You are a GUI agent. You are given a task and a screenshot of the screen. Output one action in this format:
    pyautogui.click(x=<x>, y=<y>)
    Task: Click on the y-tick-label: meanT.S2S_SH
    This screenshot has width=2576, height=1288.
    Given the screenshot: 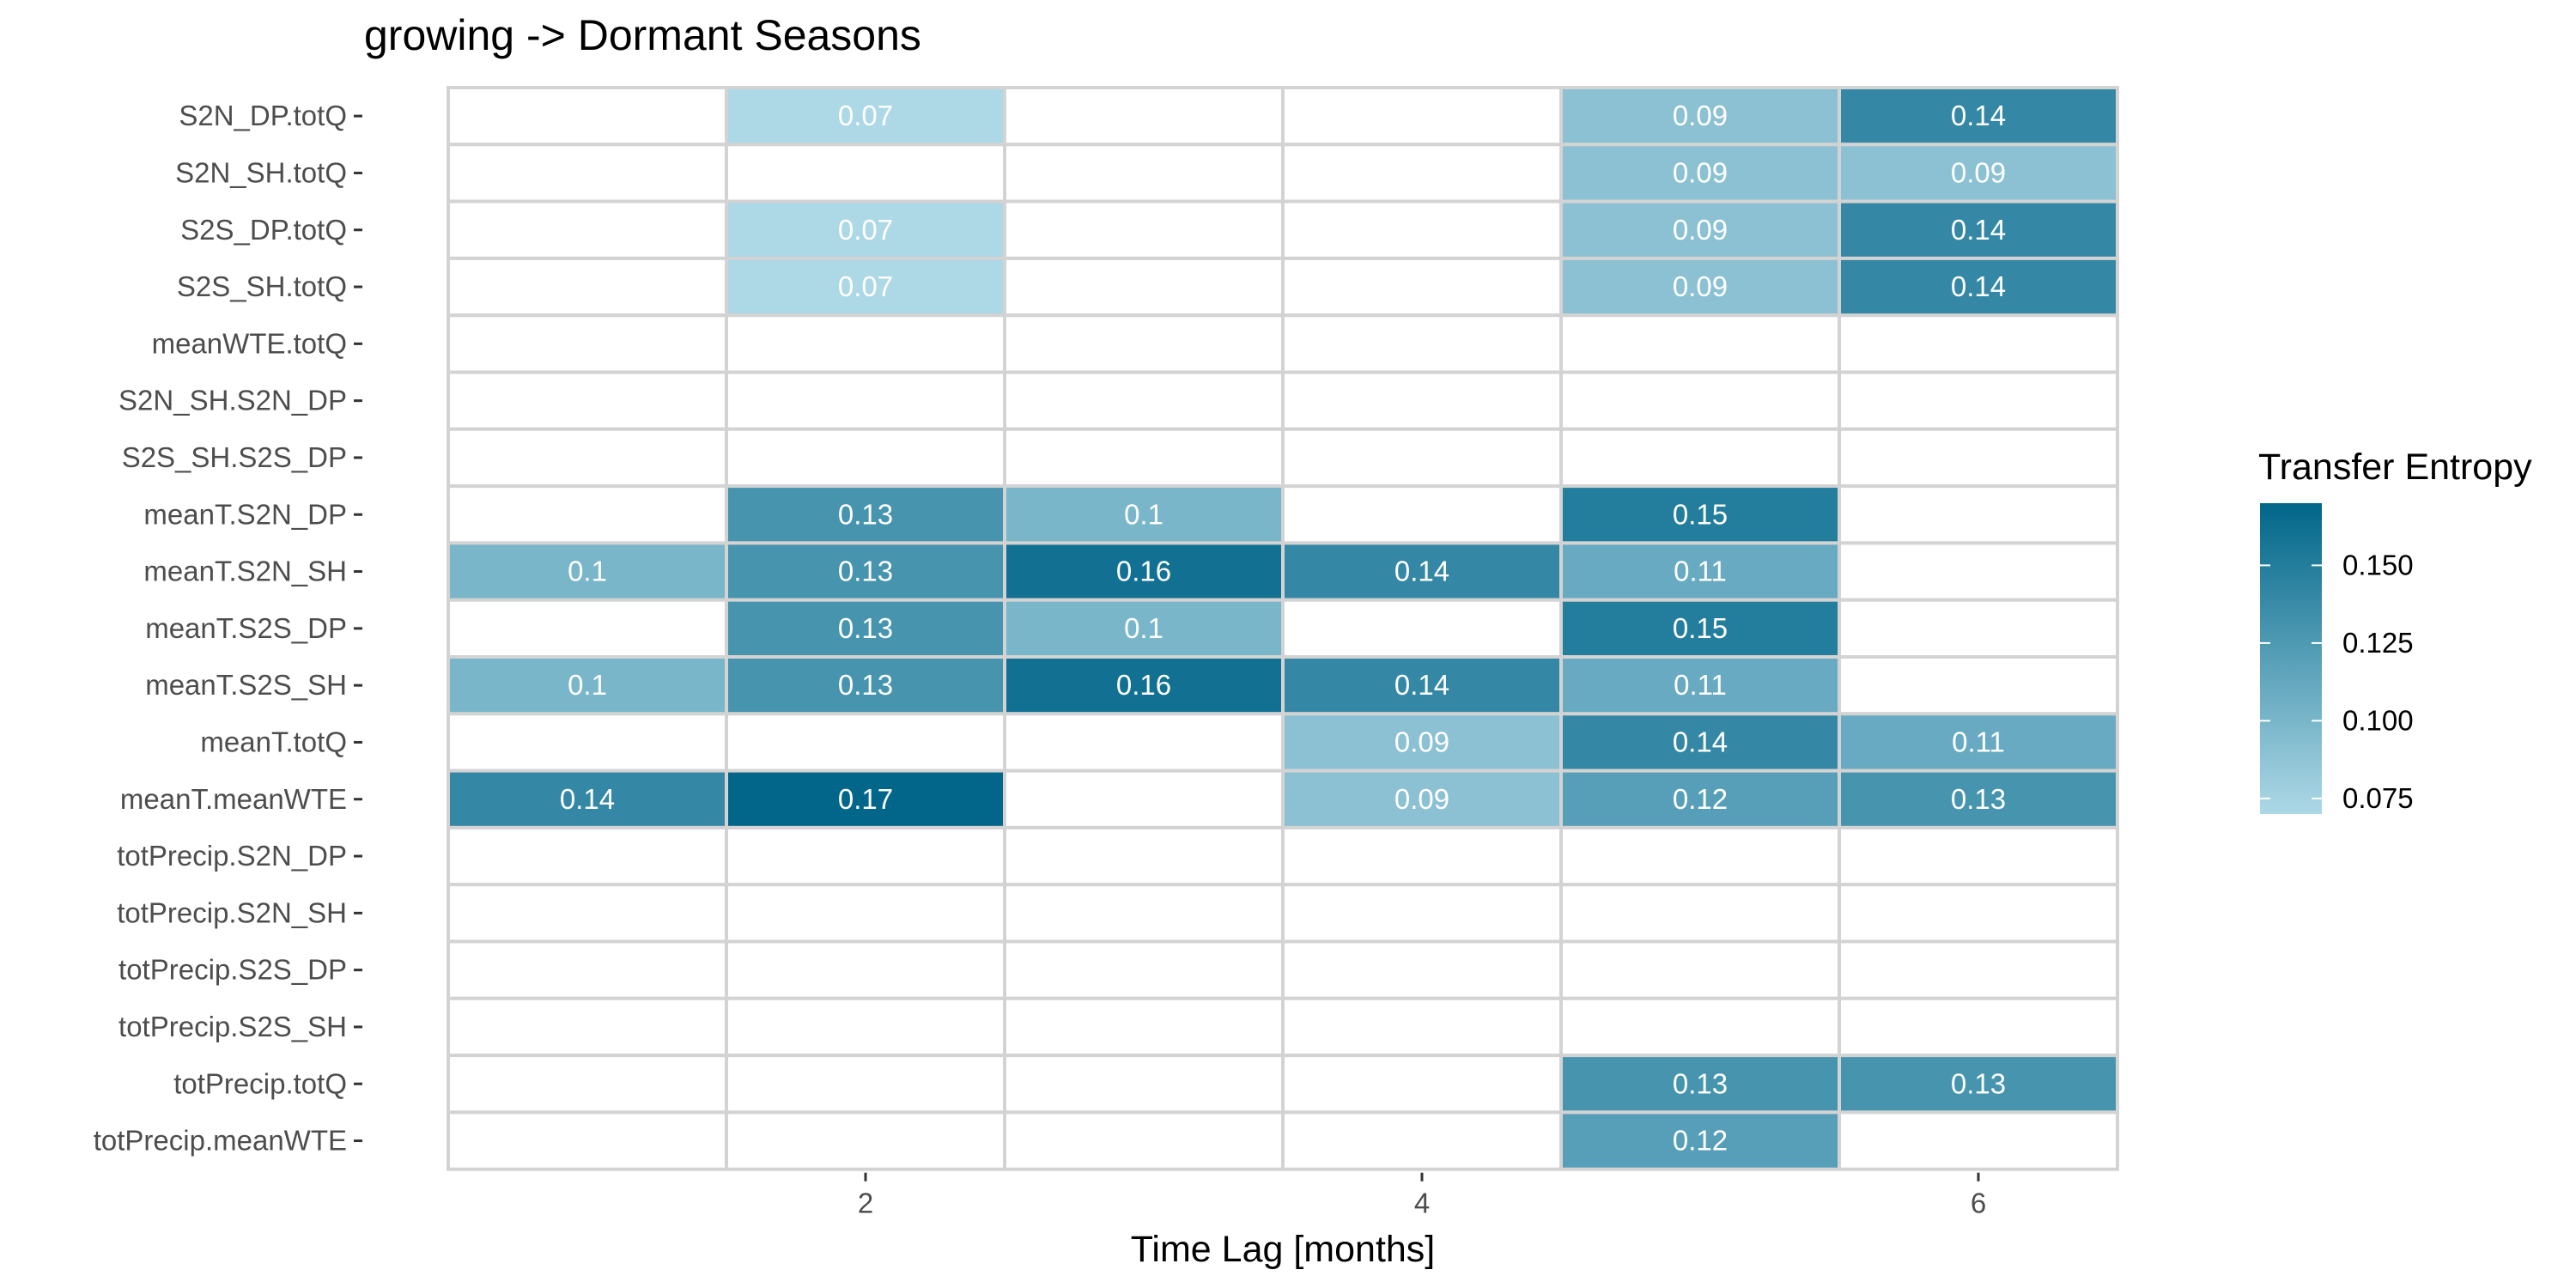 What is the action you would take?
    pyautogui.click(x=246, y=685)
    